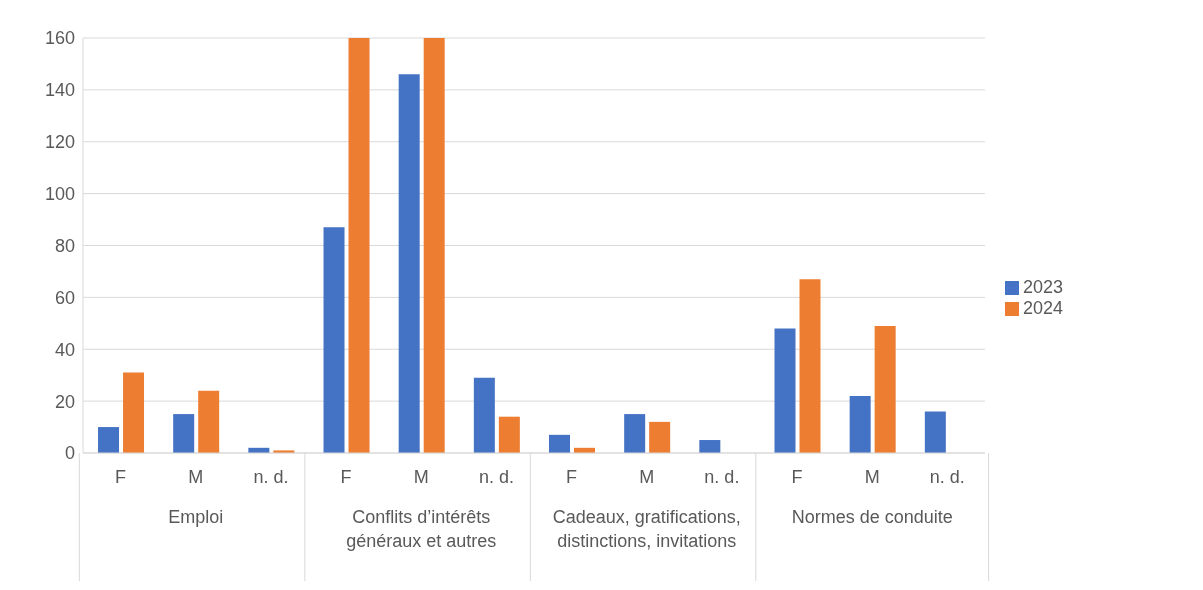 This screenshot has width=1203, height=590. Describe the element at coordinates (1042, 308) in the screenshot. I see `legend-label: 2024` at that location.